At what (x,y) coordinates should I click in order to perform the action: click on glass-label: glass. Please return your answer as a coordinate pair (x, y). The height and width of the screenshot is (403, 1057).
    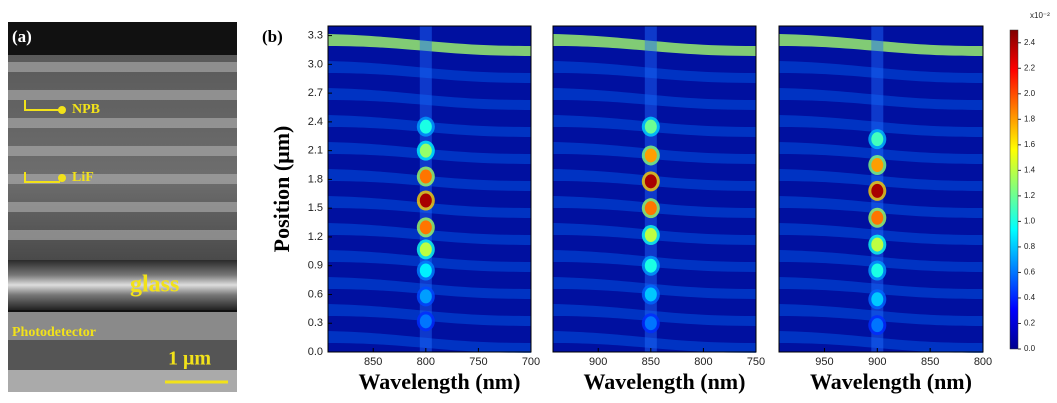
    Looking at the image, I should click on (154, 285).